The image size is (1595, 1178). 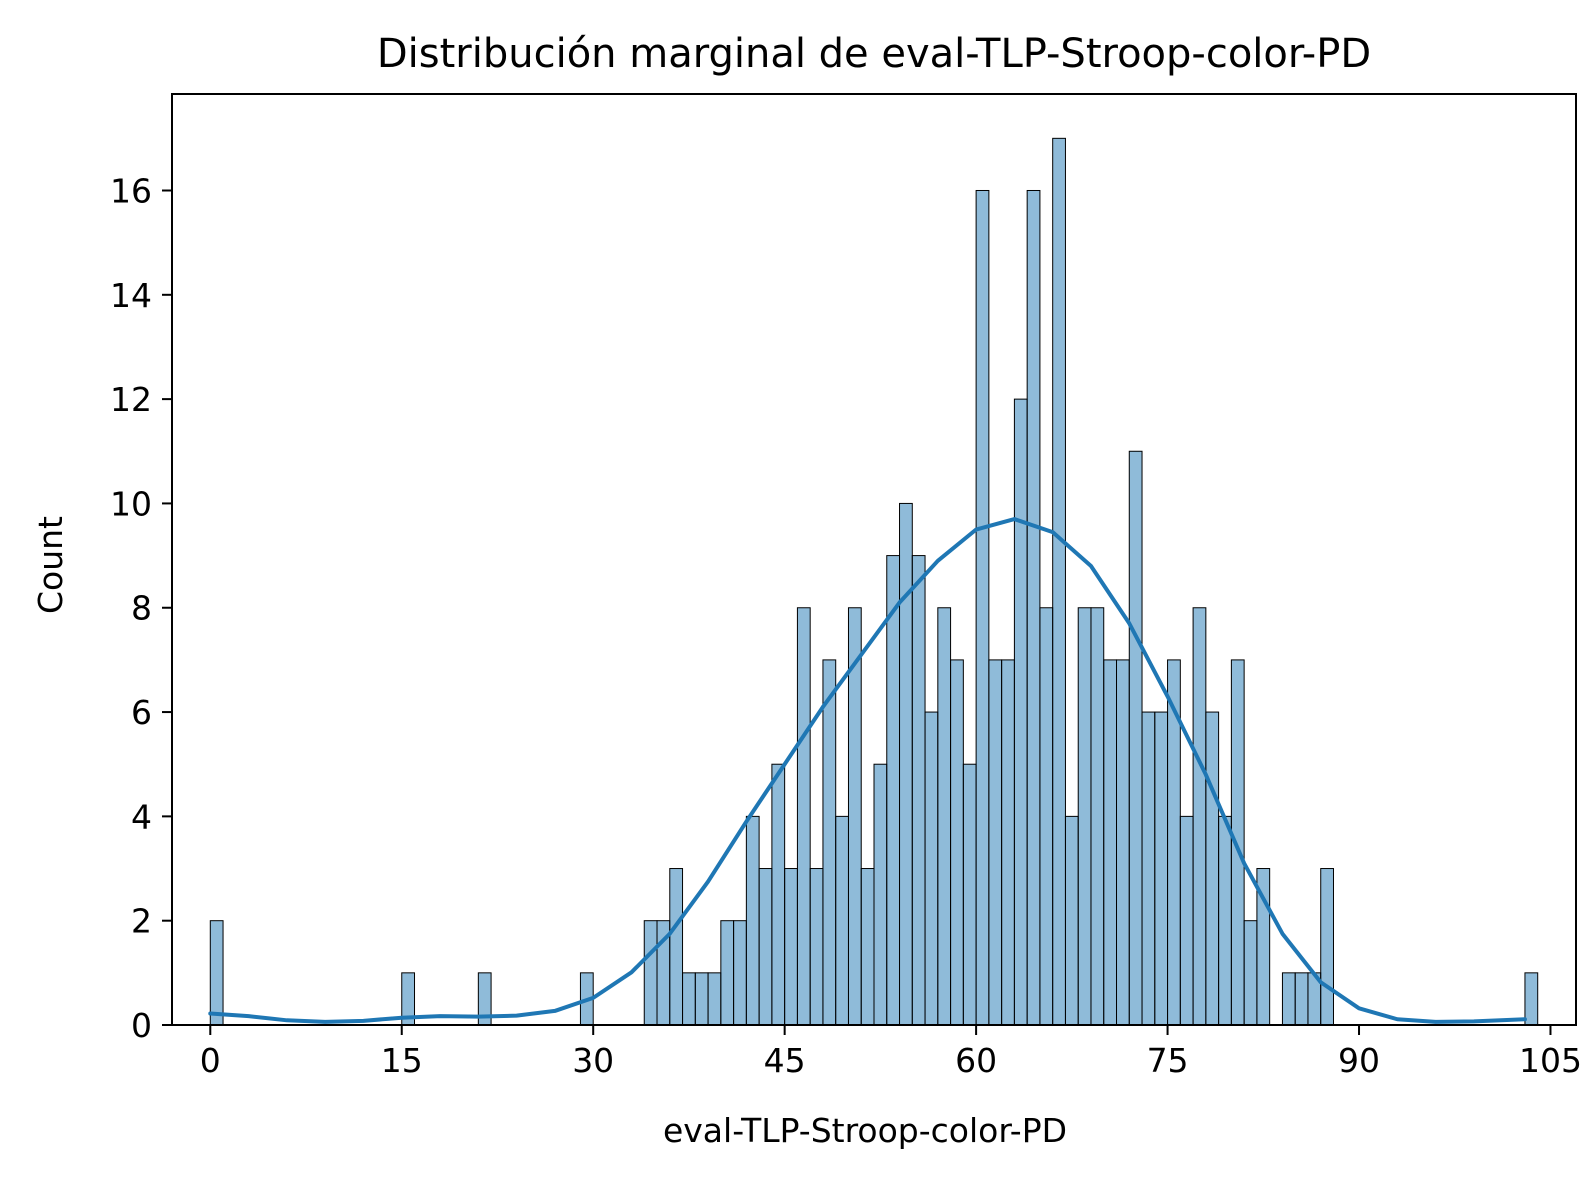 I want to click on y-tick-label: 10, so click(x=131, y=503).